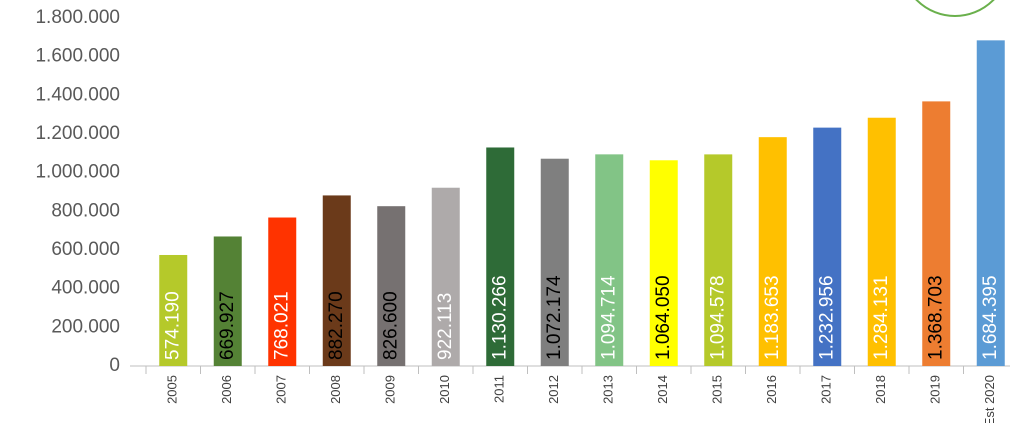 This screenshot has height=423, width=1012. What do you see at coordinates (77, 172) in the screenshot?
I see `y-tick-label: 1.000.000` at bounding box center [77, 172].